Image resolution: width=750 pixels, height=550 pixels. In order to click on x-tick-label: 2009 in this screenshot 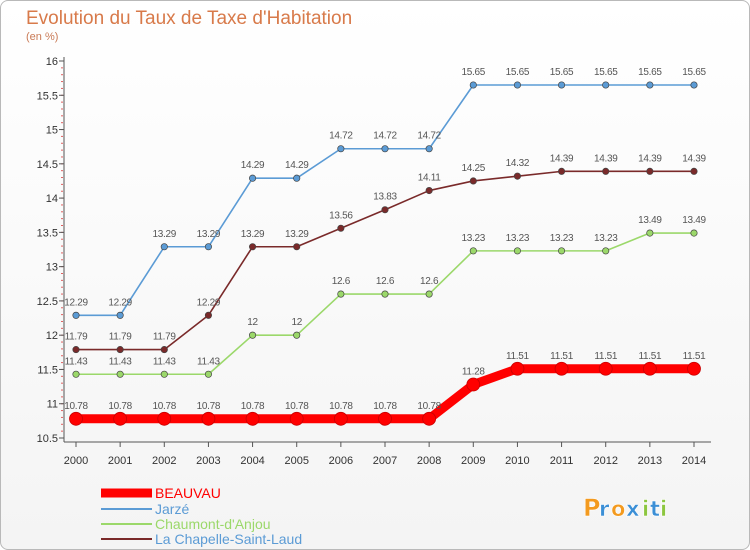, I will do `click(473, 461)`.